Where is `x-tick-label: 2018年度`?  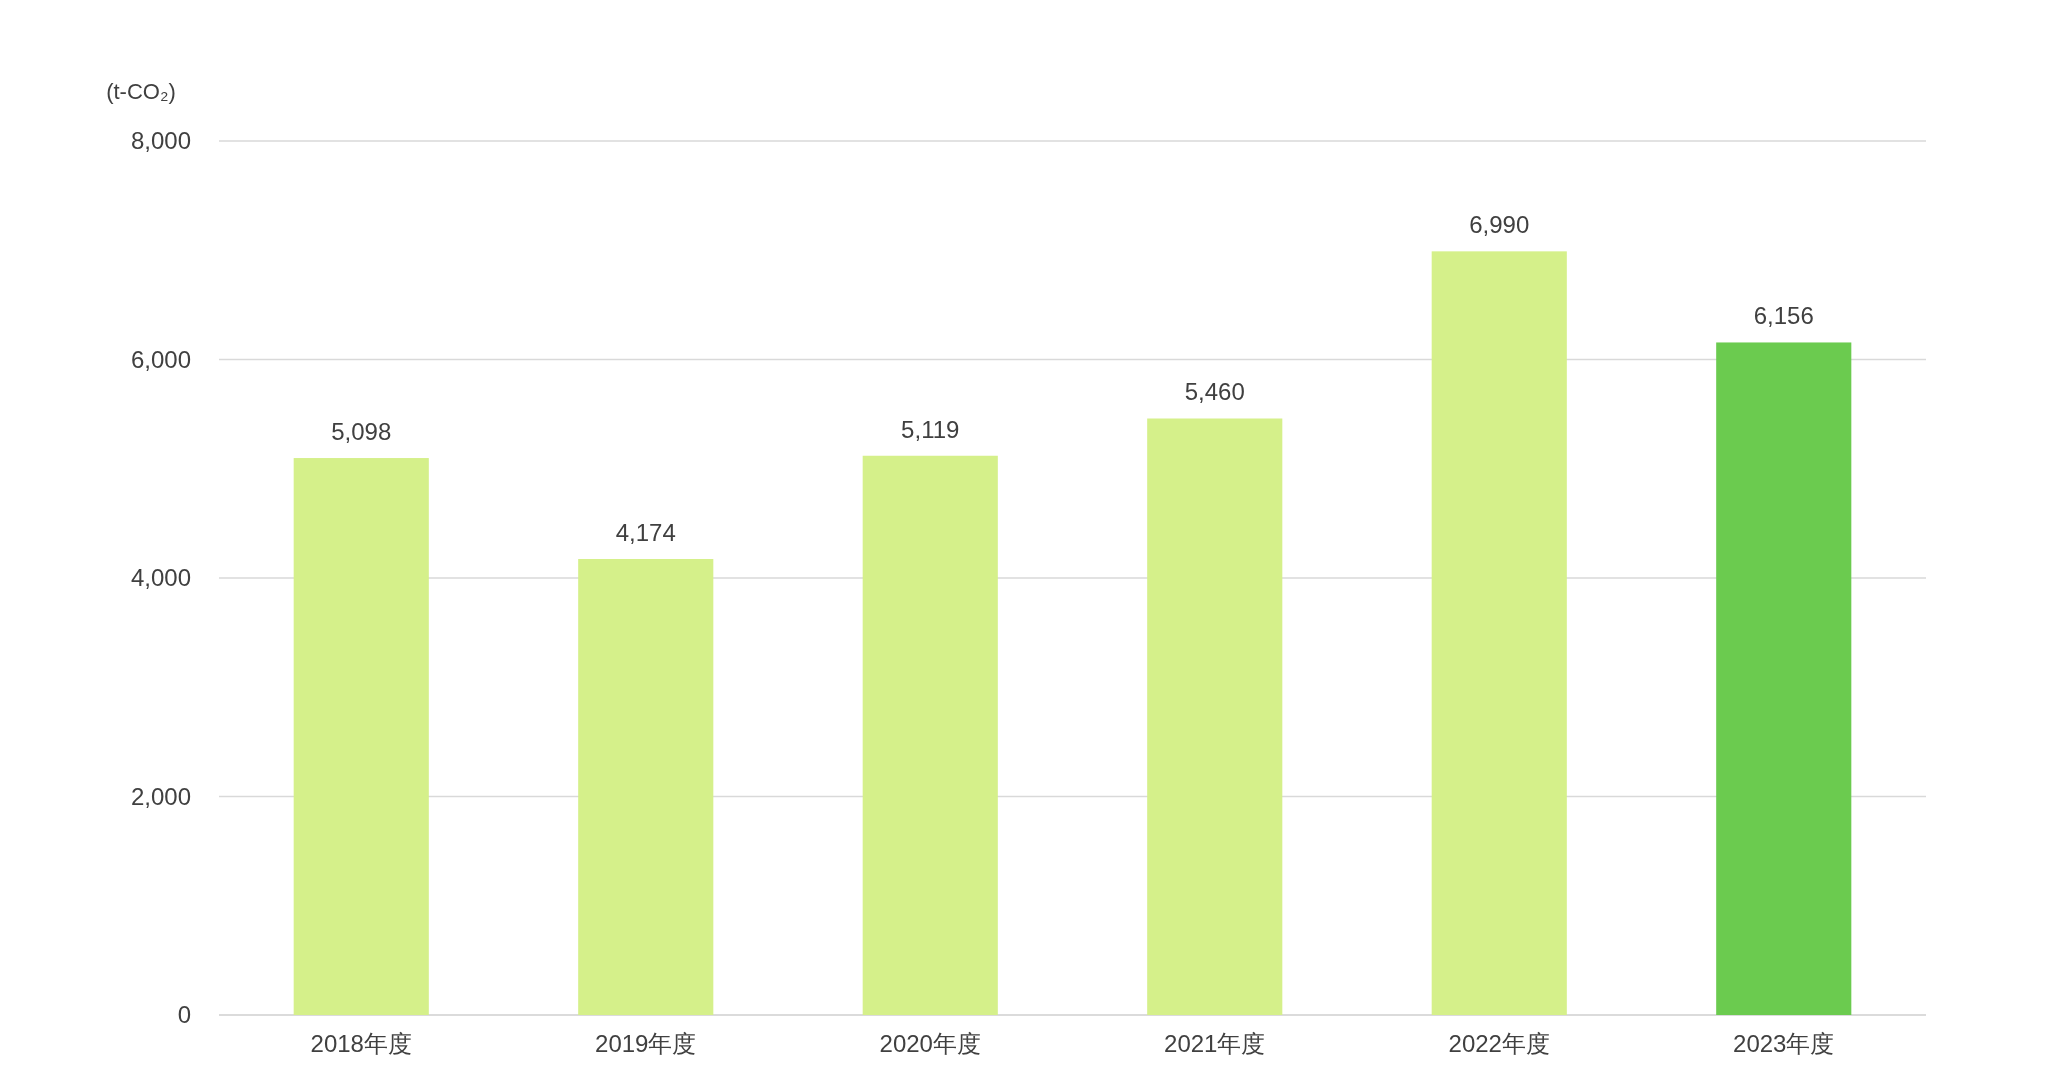 x-tick-label: 2018年度 is located at coordinates (361, 1044).